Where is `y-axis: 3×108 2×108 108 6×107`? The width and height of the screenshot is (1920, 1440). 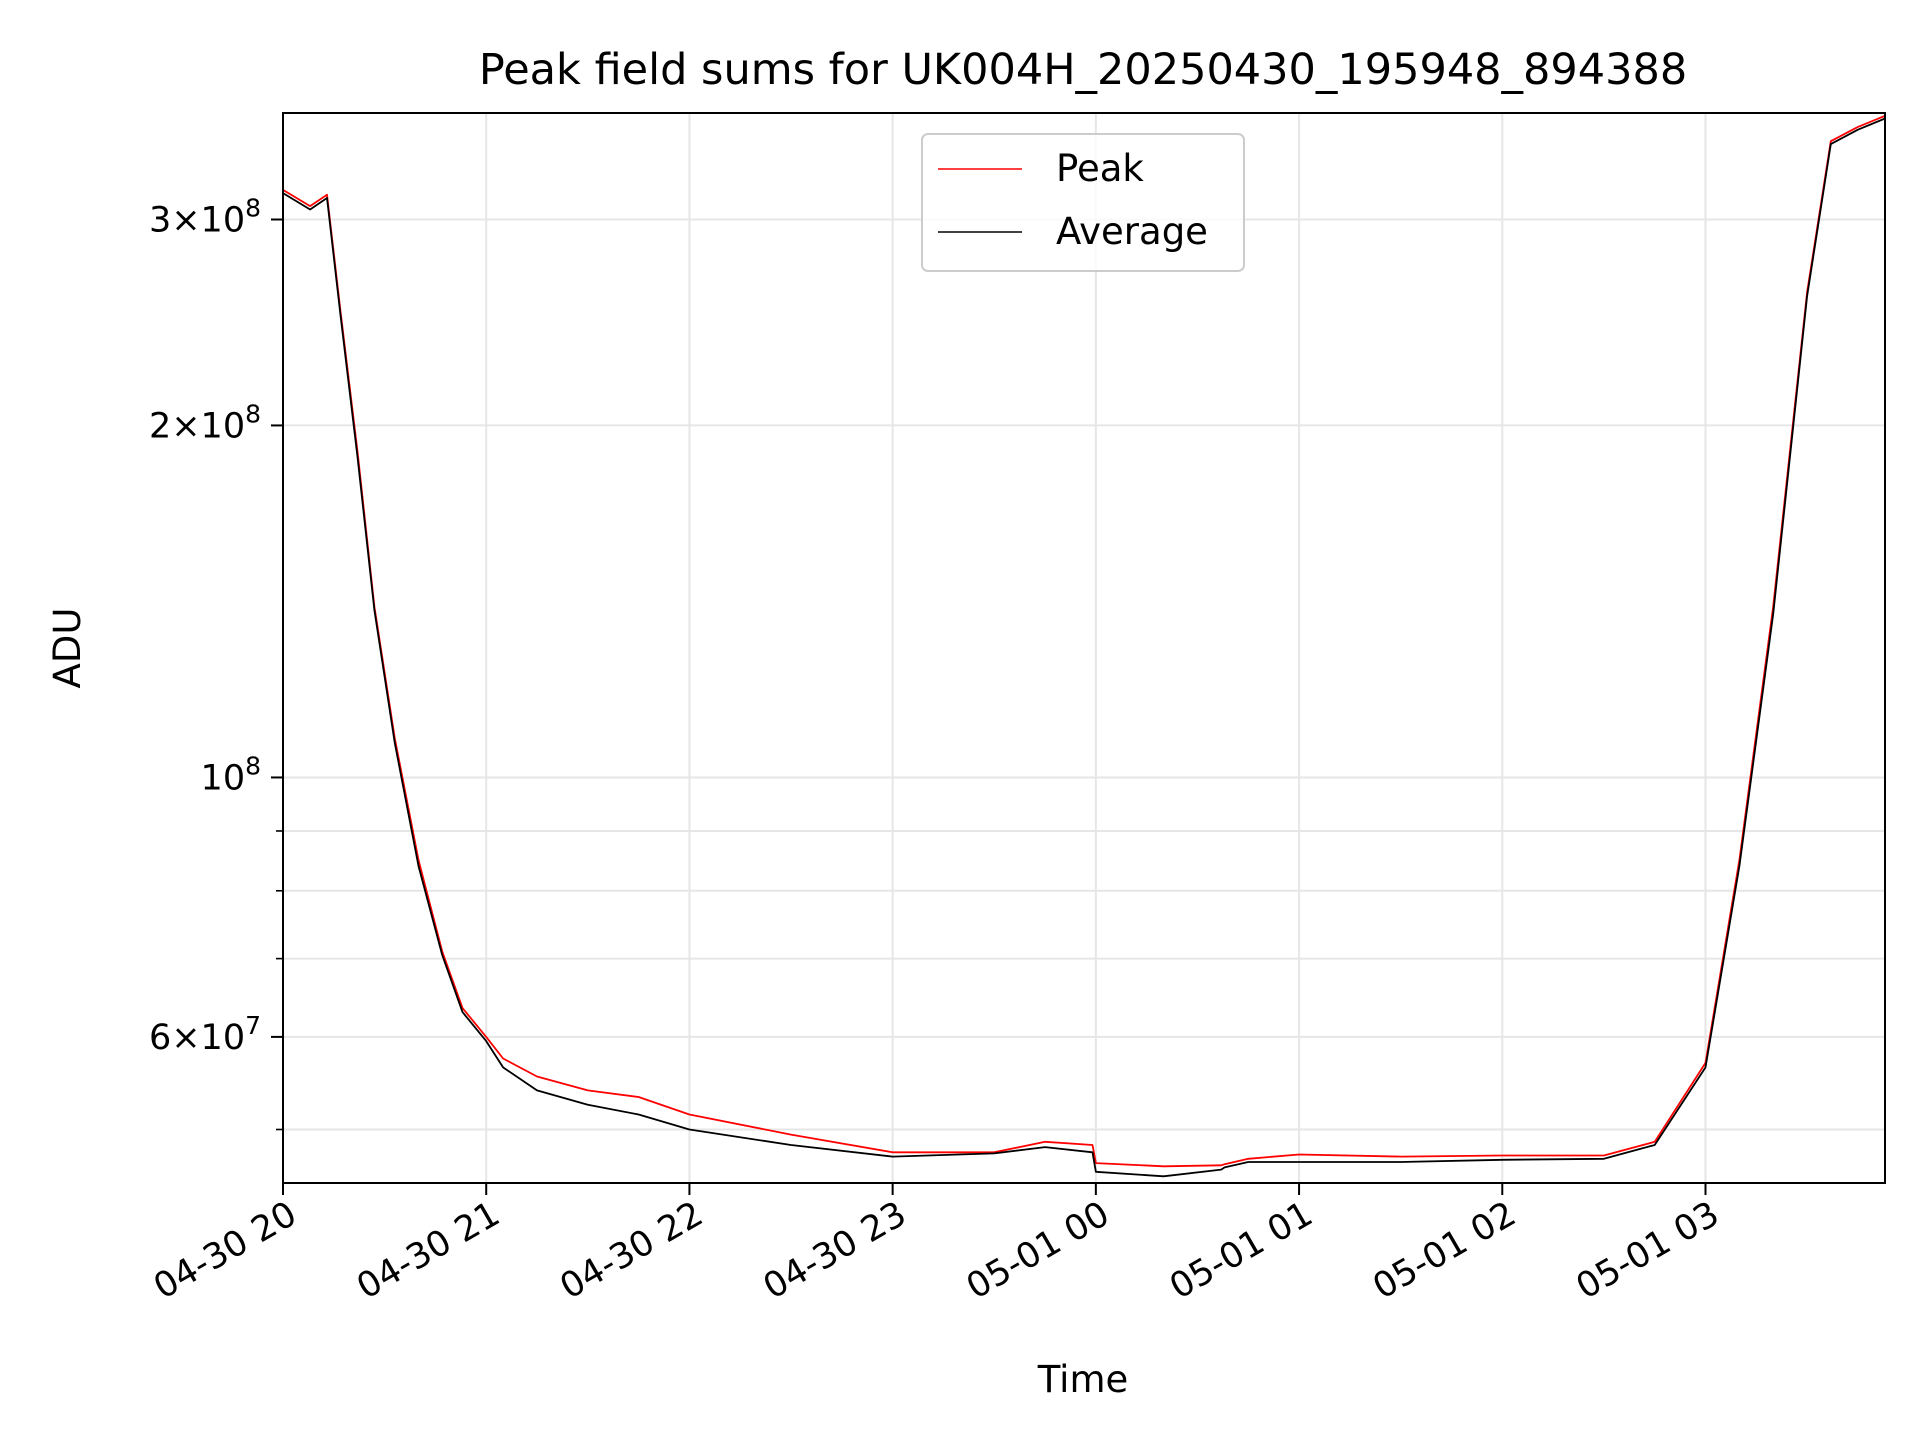
y-axis: 3×108 2×108 108 6×107 is located at coordinates (216, 662).